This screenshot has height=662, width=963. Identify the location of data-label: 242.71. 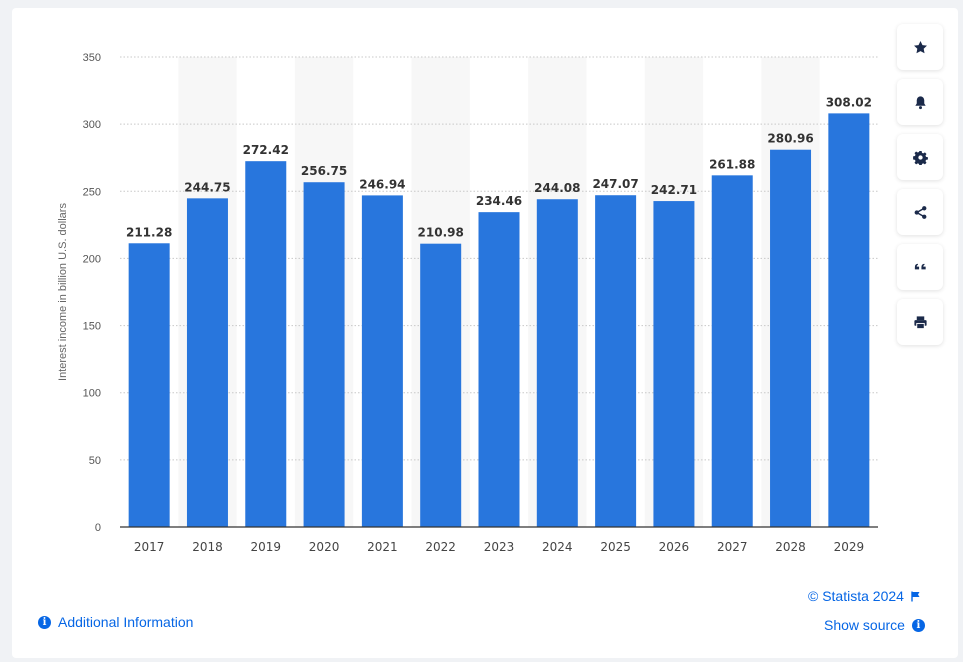
(674, 190).